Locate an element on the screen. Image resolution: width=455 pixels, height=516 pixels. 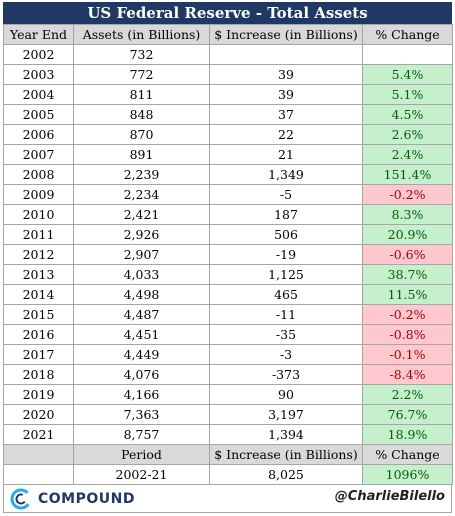
cell-increase: 22 is located at coordinates (286, 134).